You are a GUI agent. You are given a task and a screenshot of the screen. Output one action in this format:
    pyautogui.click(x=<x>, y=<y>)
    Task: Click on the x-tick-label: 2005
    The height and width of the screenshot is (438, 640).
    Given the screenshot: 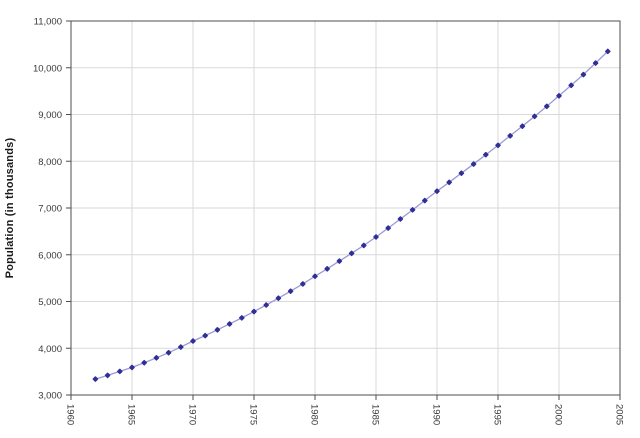 What is the action you would take?
    pyautogui.click(x=619, y=414)
    